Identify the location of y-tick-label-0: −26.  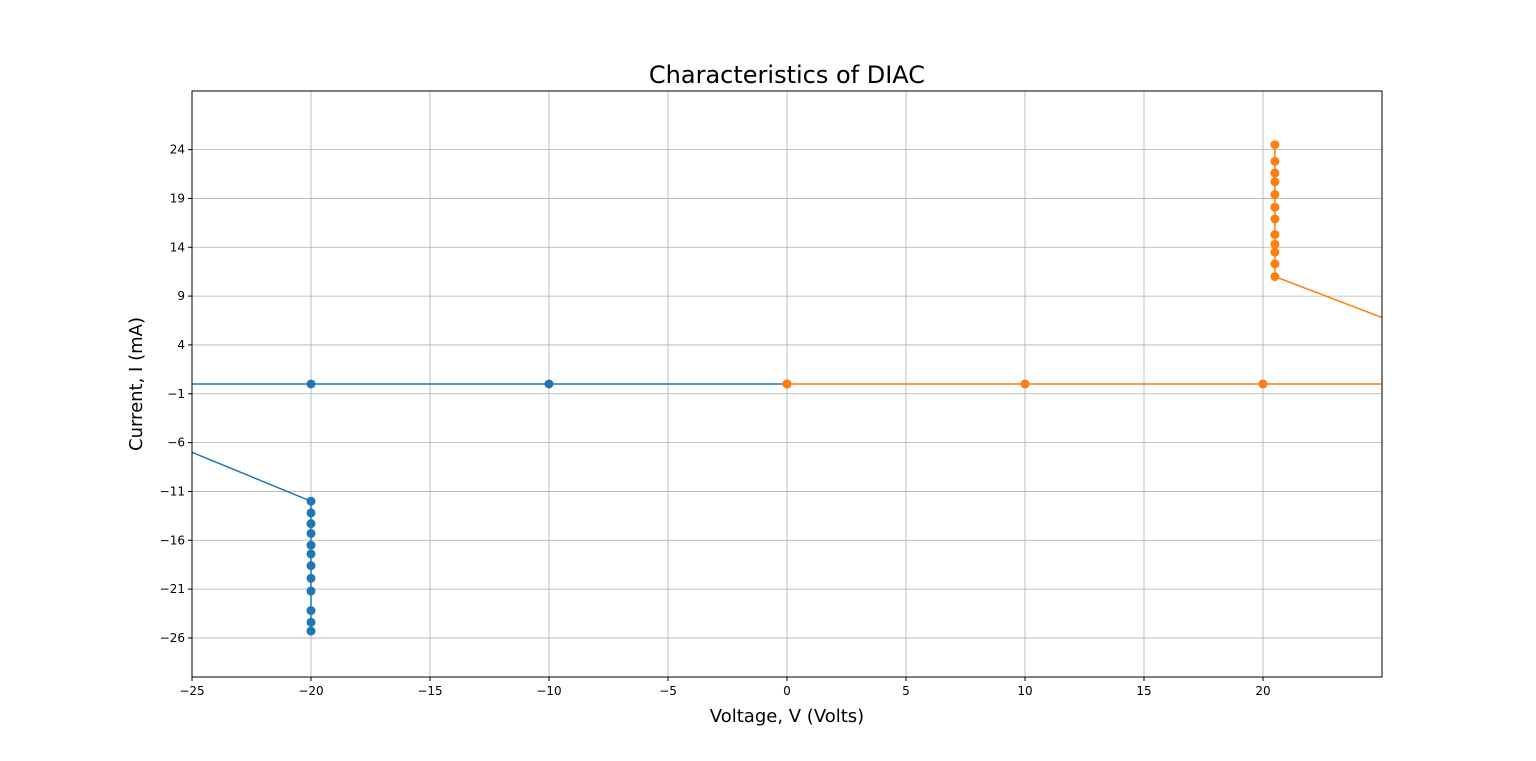
(172, 638).